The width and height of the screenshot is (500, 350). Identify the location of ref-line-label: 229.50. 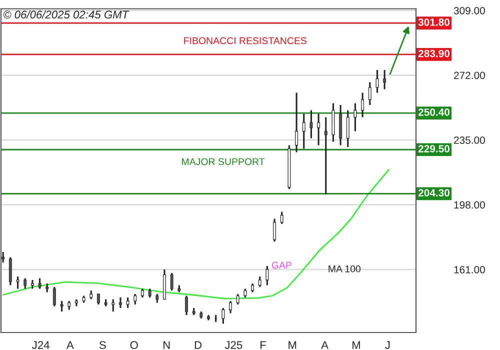
(434, 148).